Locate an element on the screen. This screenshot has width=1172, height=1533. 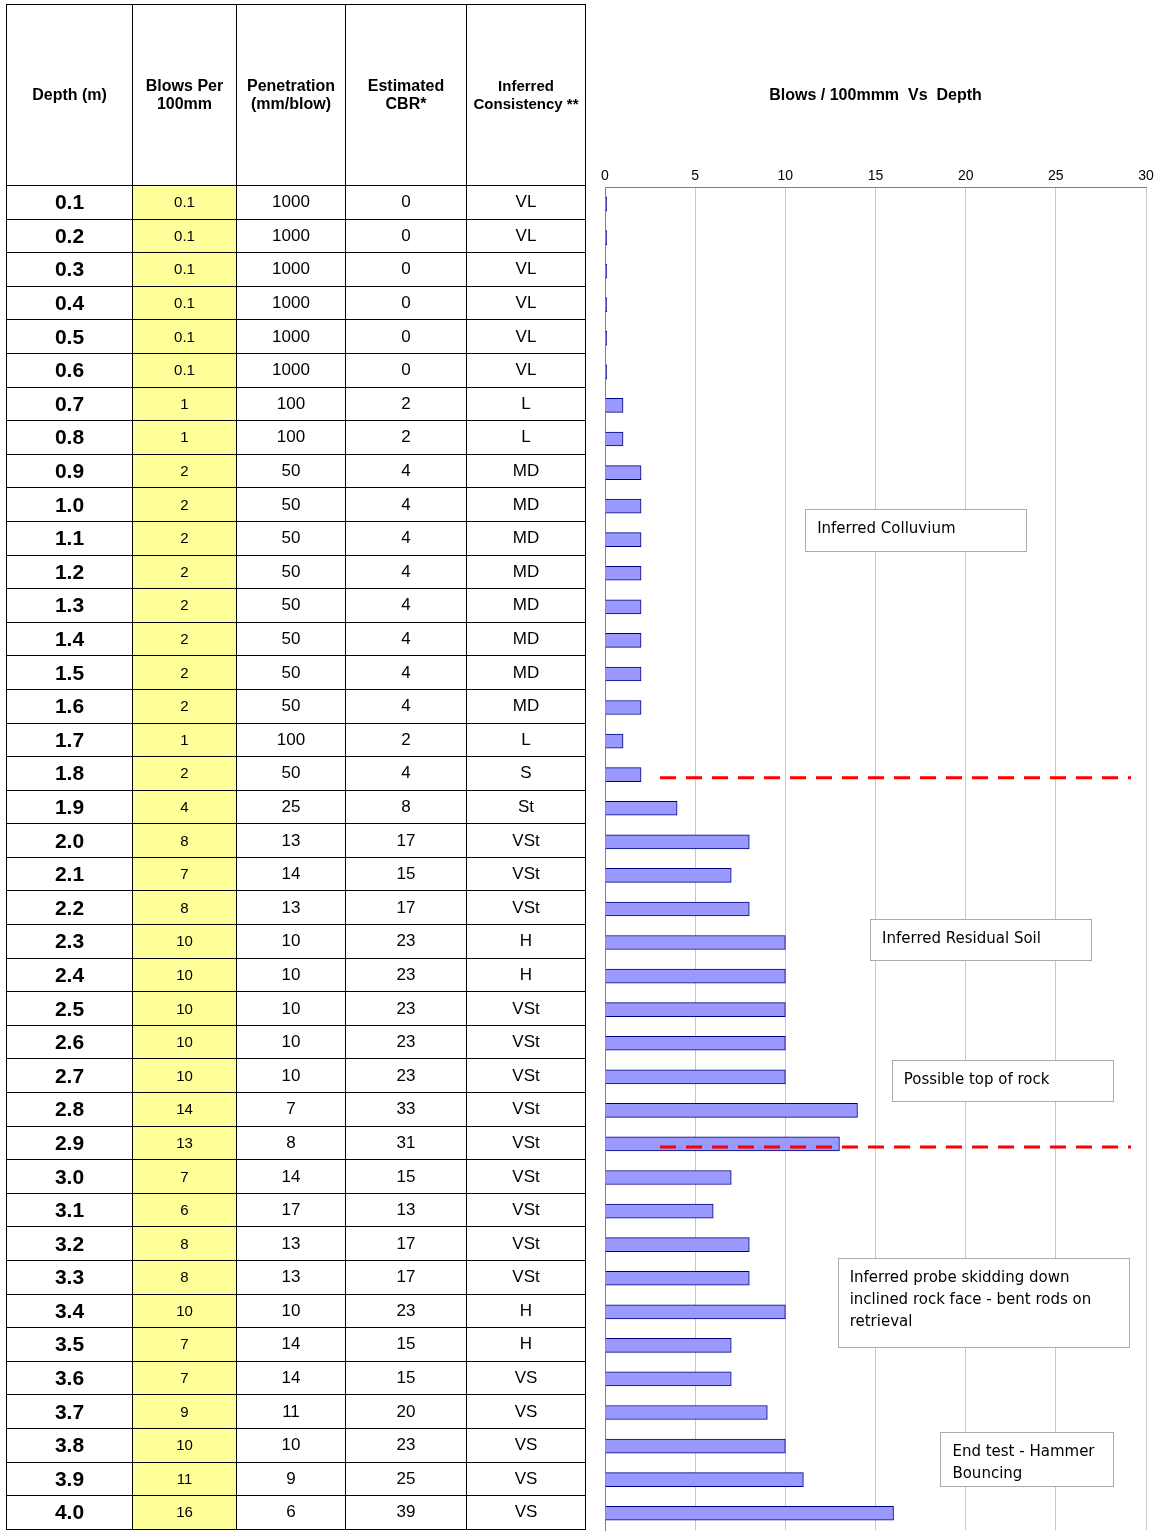
data-label: 11 is located at coordinates (291, 1411).